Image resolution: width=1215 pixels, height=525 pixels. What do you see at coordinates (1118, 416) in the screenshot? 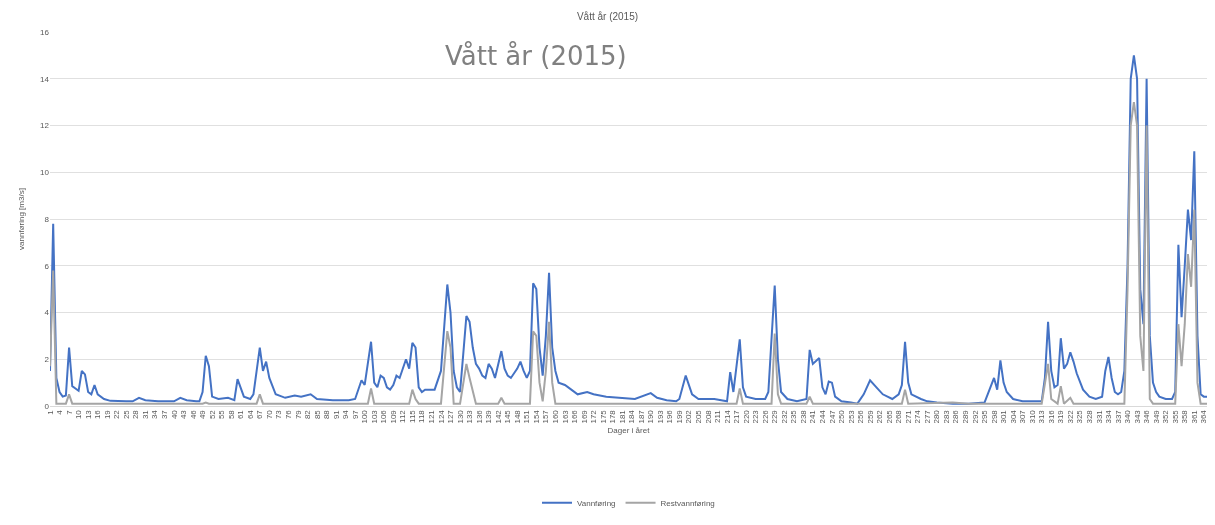
I see `x-tick-label: 337` at bounding box center [1118, 416].